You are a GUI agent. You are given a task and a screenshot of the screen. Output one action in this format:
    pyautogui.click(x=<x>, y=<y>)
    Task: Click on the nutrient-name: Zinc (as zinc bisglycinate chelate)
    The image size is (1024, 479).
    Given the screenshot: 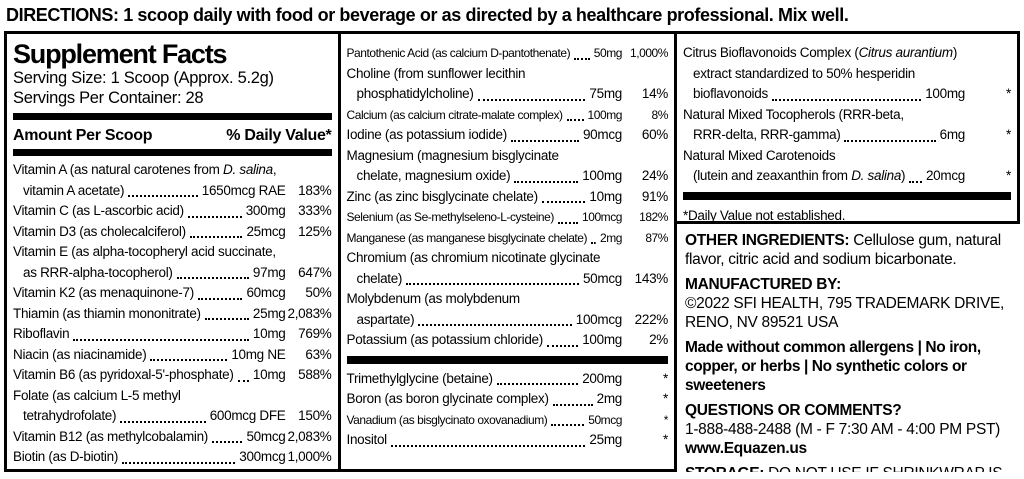 What is the action you would take?
    pyautogui.click(x=442, y=196)
    